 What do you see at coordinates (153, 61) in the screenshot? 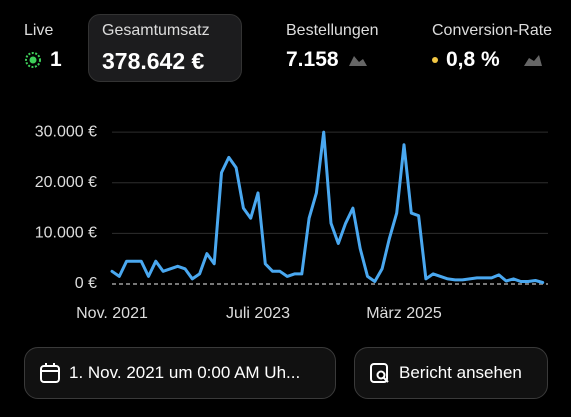
I see `metric-value: 378.642 €` at bounding box center [153, 61].